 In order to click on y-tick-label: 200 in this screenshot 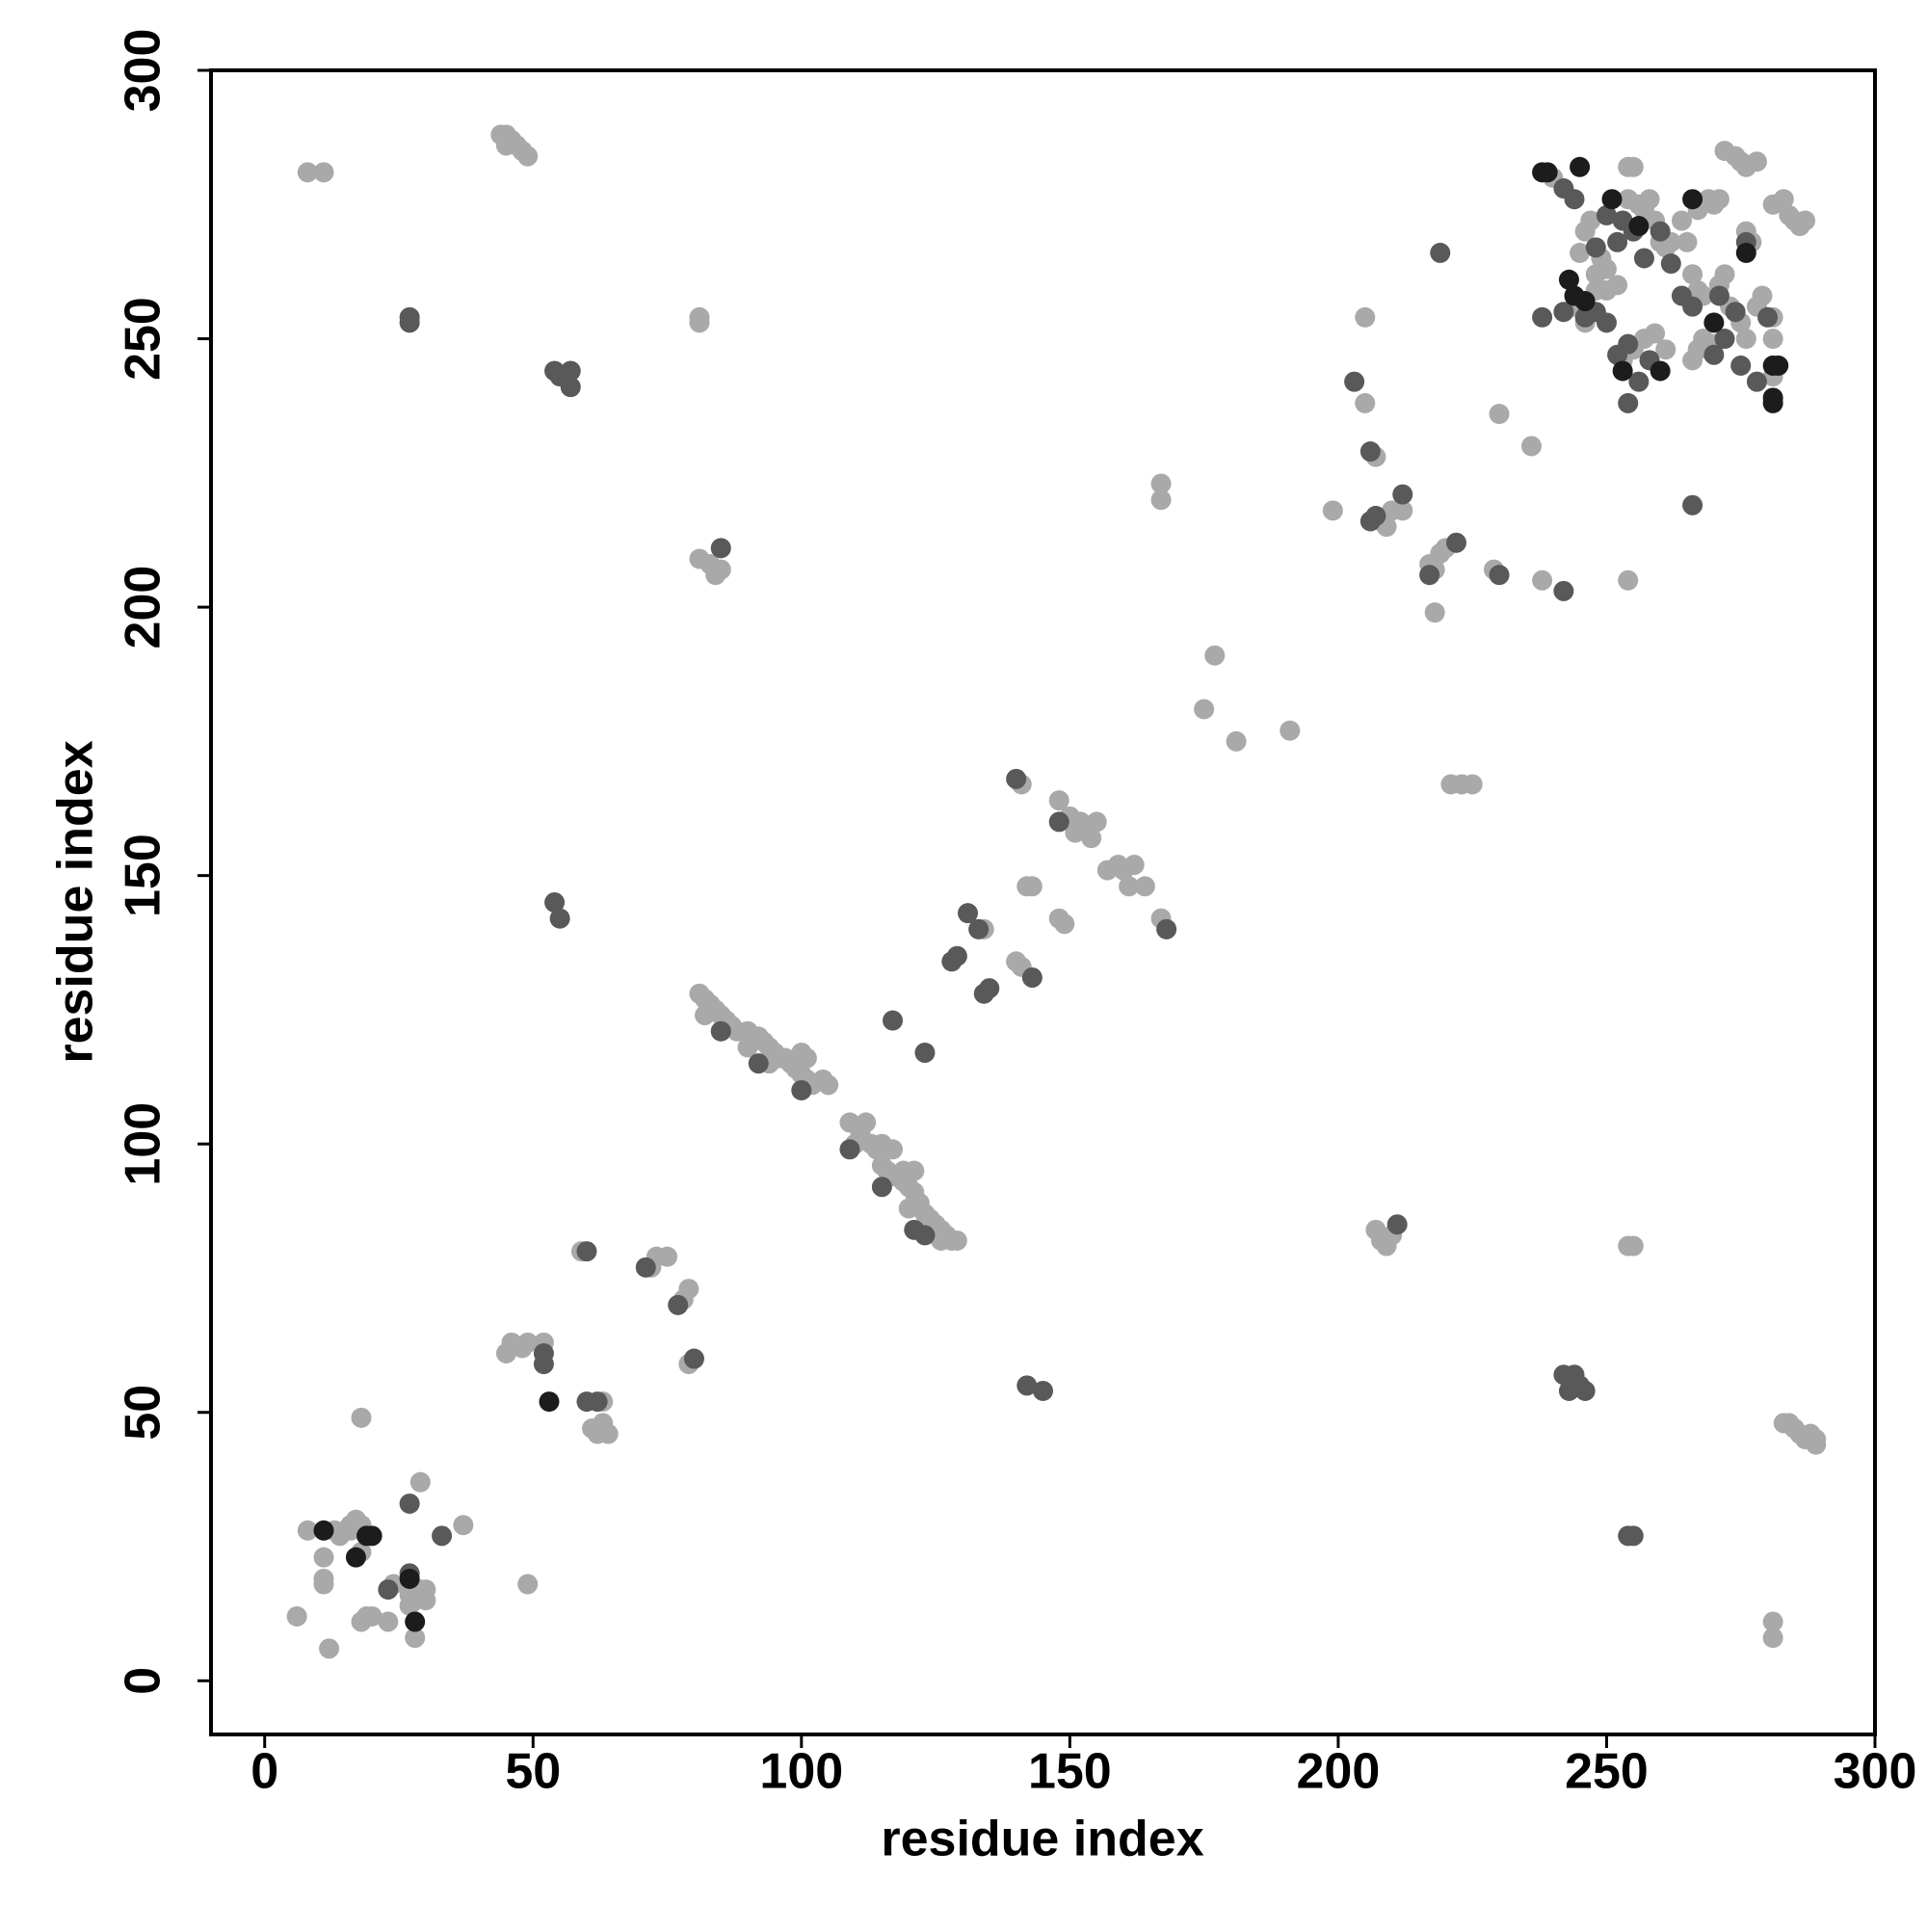, I will do `click(144, 607)`.